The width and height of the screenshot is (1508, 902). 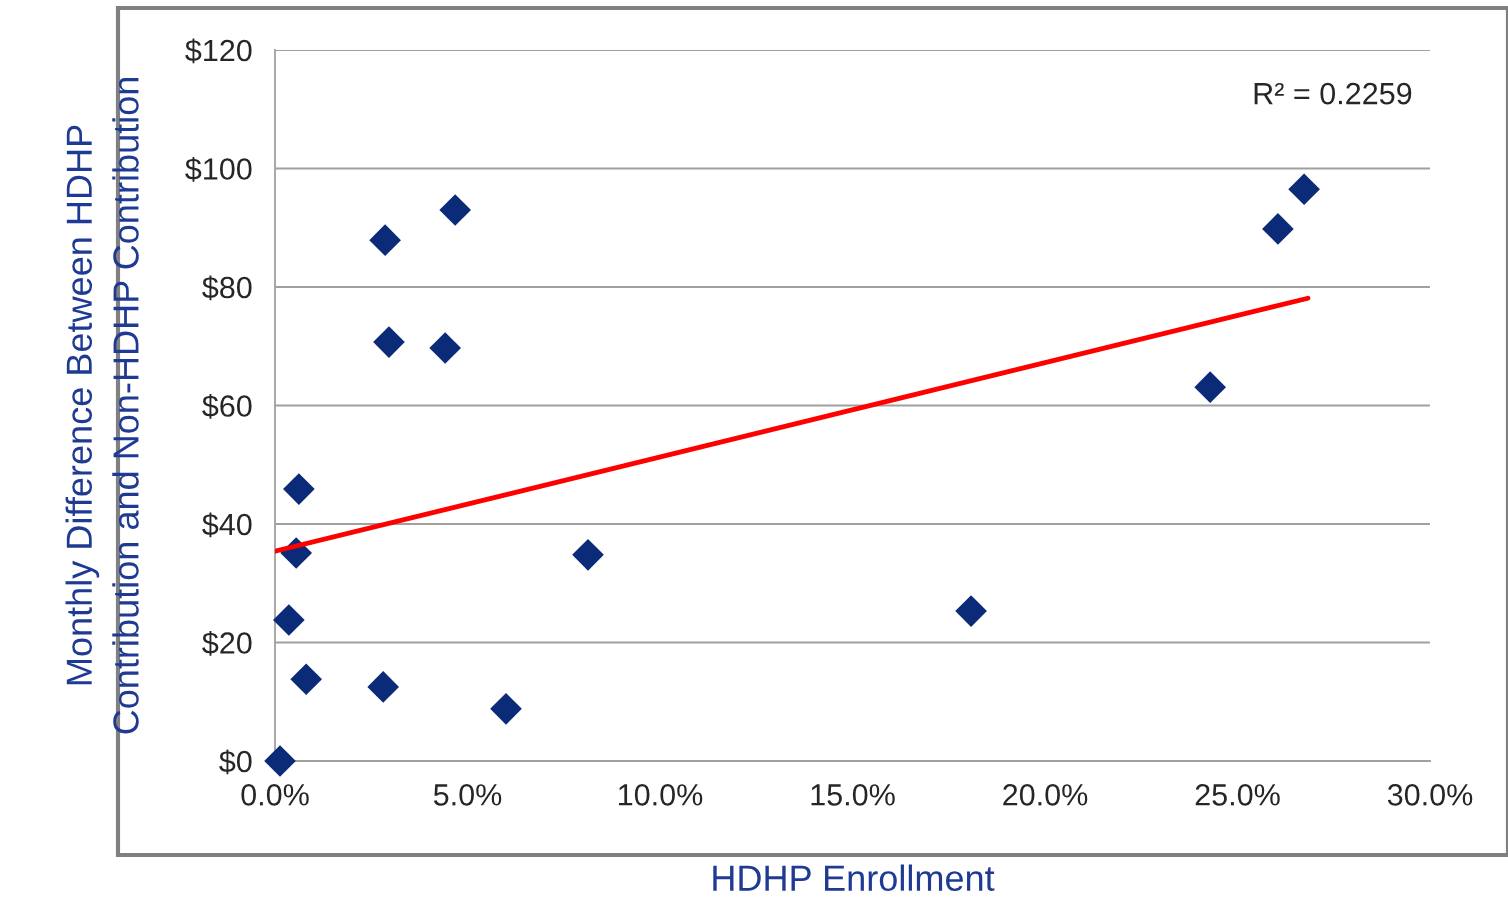 What do you see at coordinates (227, 288) in the screenshot?
I see `y-tick-label: $80` at bounding box center [227, 288].